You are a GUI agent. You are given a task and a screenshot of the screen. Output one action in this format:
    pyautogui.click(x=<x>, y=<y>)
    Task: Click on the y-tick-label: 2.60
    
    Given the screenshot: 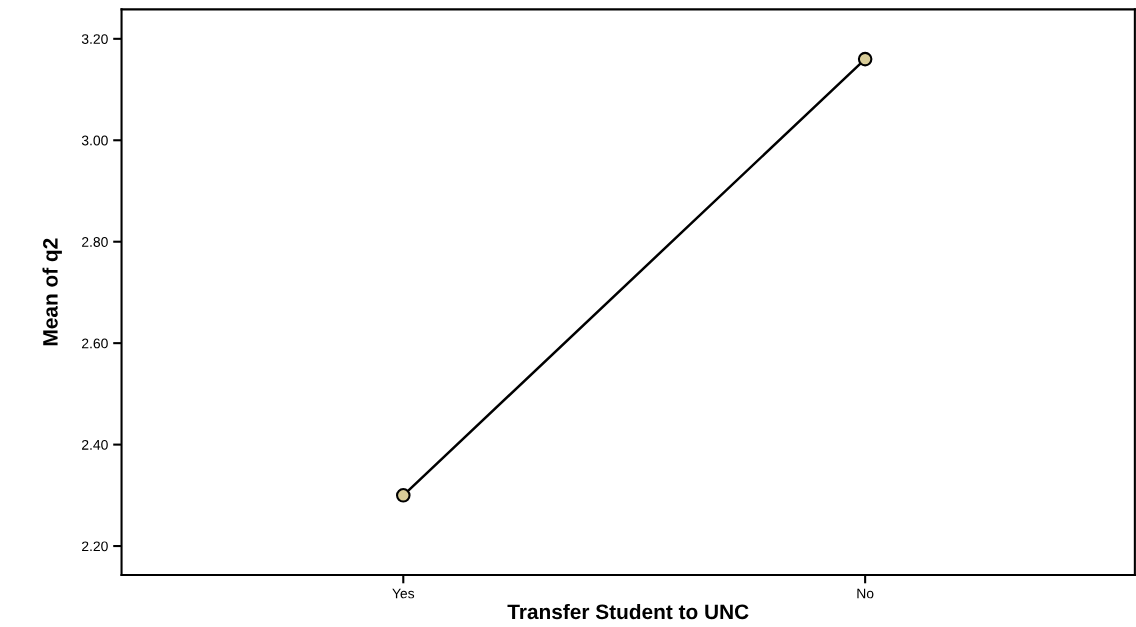 What is the action you would take?
    pyautogui.click(x=95, y=343)
    